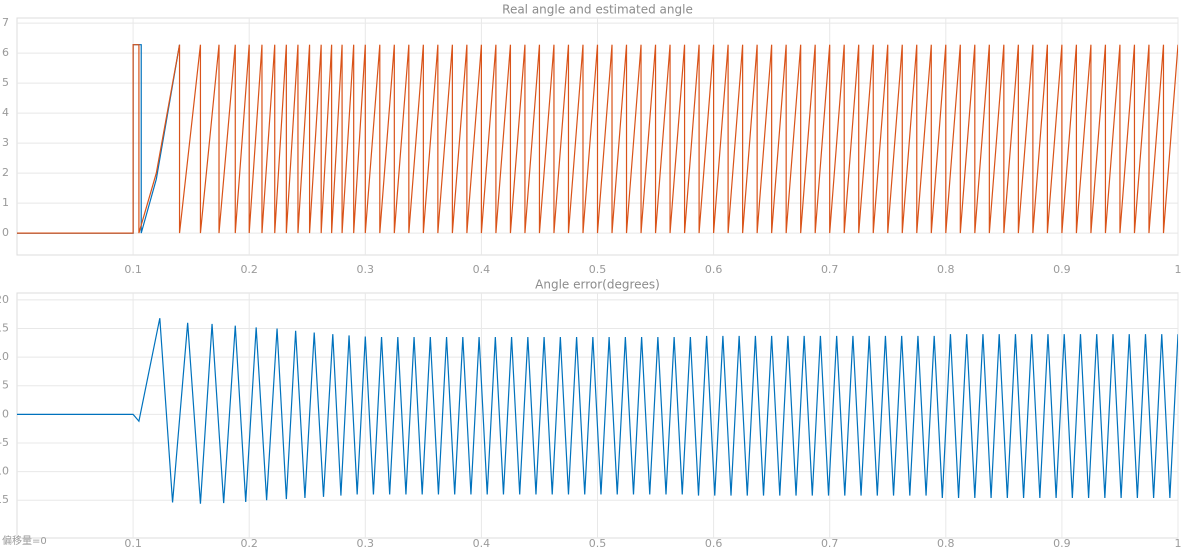 The width and height of the screenshot is (1192, 550). Describe the element at coordinates (4, 299) in the screenshot. I see `y-tick-label: 20` at that location.